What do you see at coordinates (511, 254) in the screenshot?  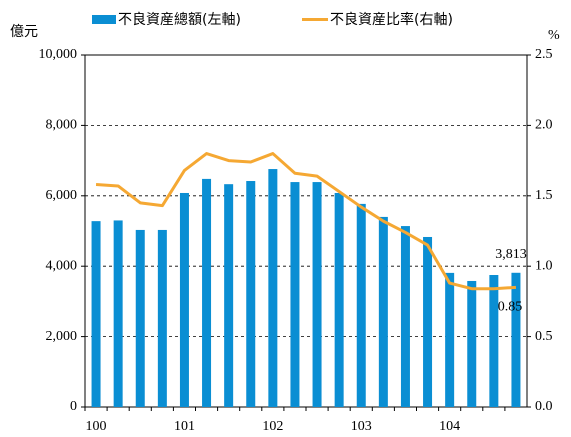 I see `bar-value-label: 3,813` at bounding box center [511, 254].